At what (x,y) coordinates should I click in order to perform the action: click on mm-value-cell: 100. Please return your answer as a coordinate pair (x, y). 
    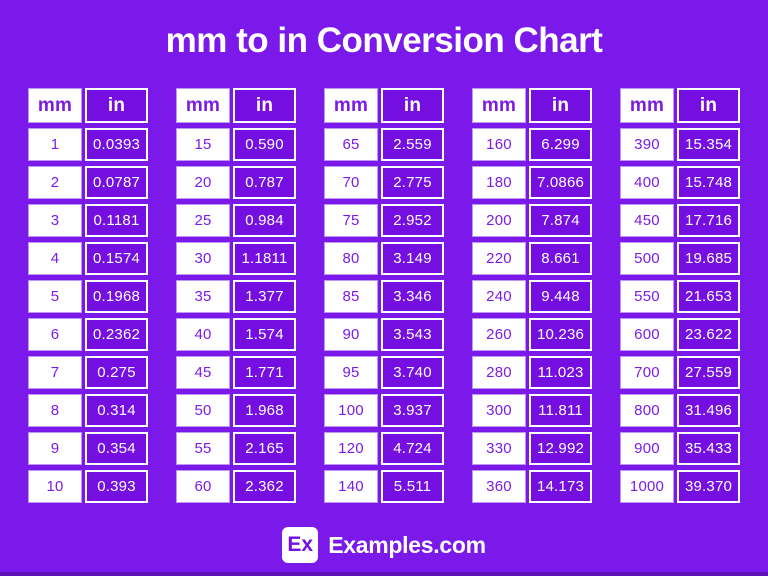
    Looking at the image, I should click on (351, 410).